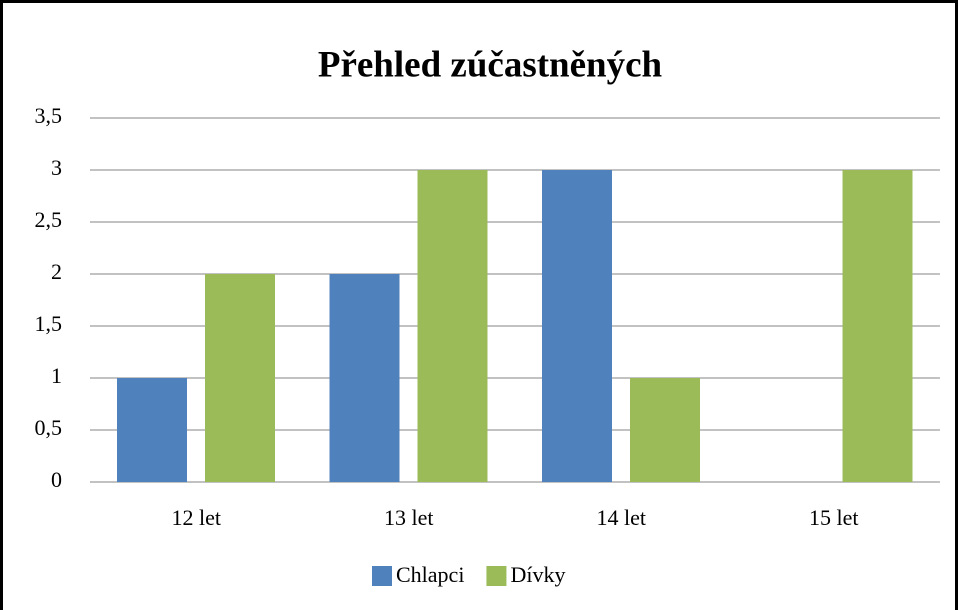  Describe the element at coordinates (490, 64) in the screenshot. I see `chart-title: Přehled zúčastněných` at that location.